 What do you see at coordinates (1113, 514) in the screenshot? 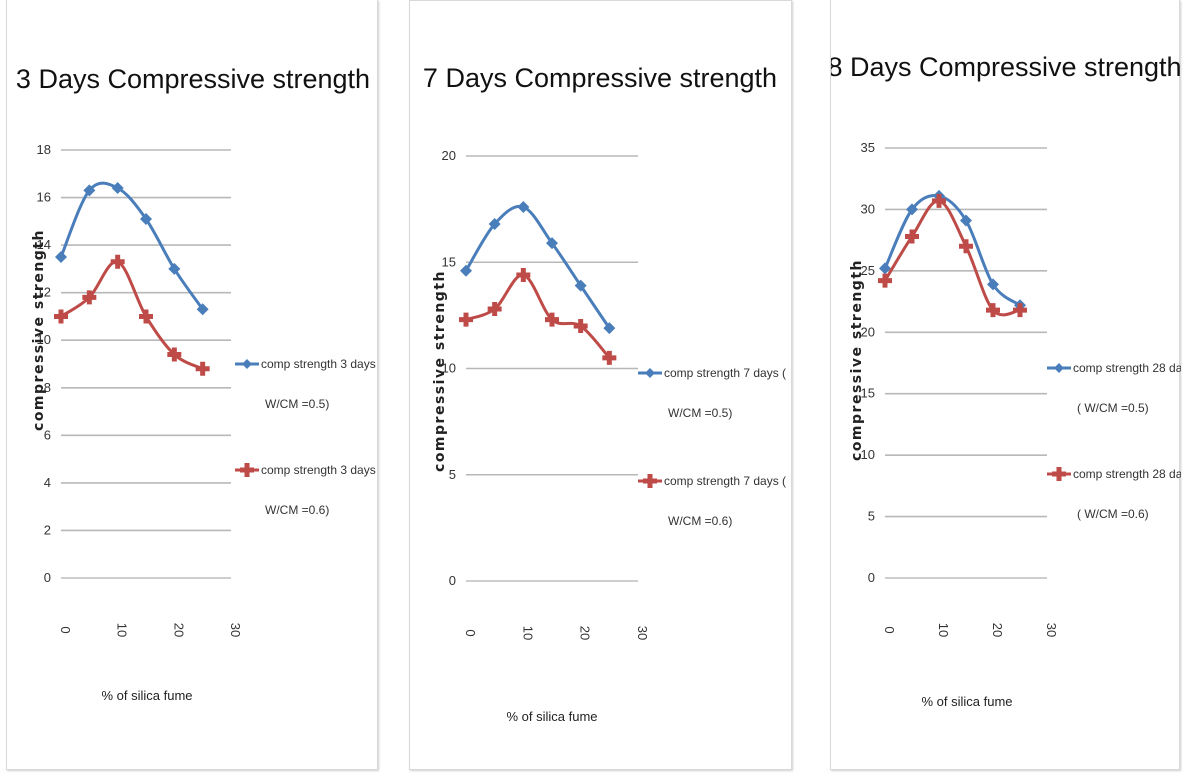
I see `legend-label: ( W/CM =0.6)` at bounding box center [1113, 514].